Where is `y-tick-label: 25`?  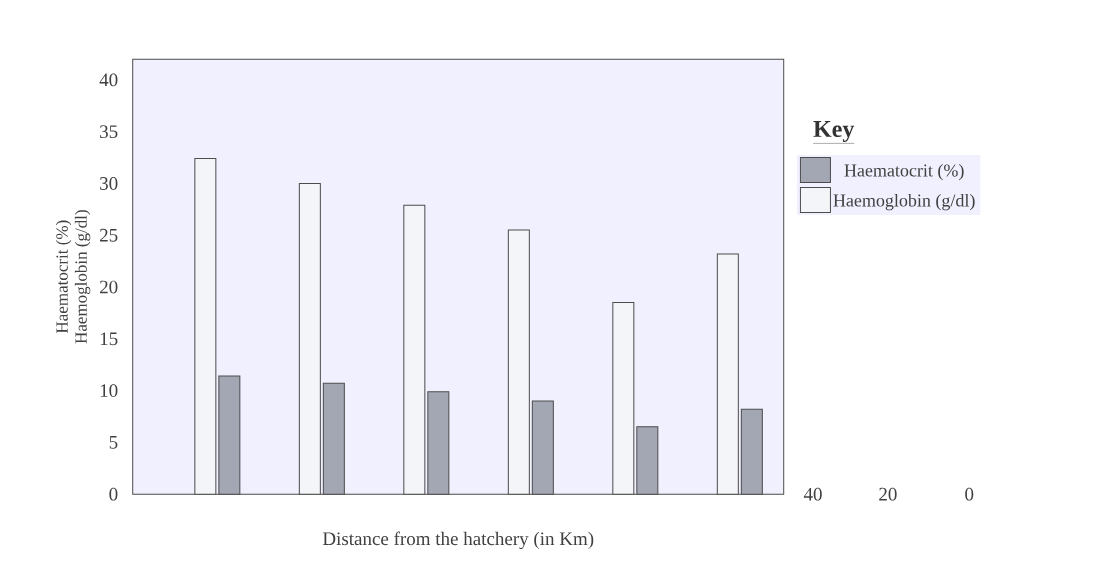 y-tick-label: 25 is located at coordinates (109, 235).